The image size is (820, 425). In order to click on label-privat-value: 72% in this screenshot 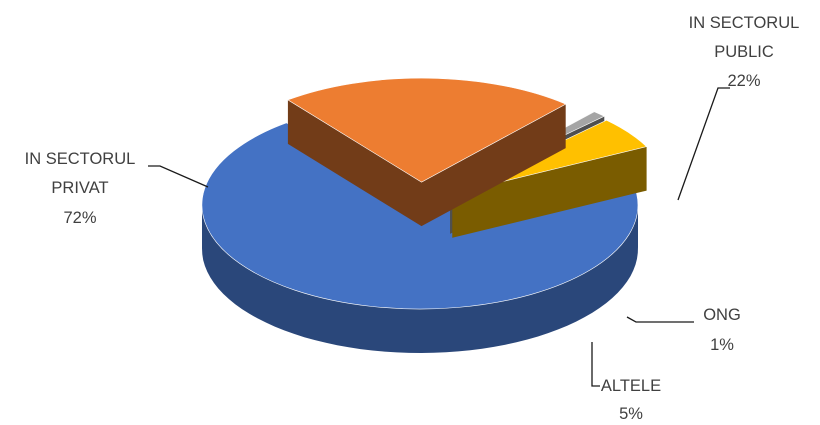, I will do `click(79, 218)`.